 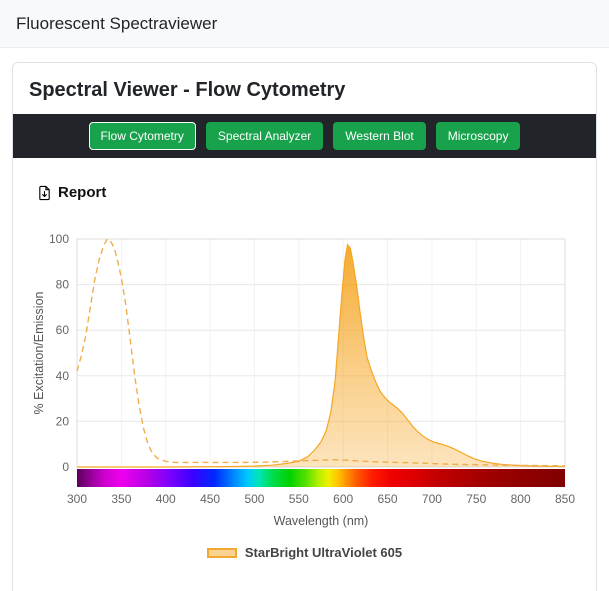 I want to click on svg-text: 550, so click(x=298, y=499).